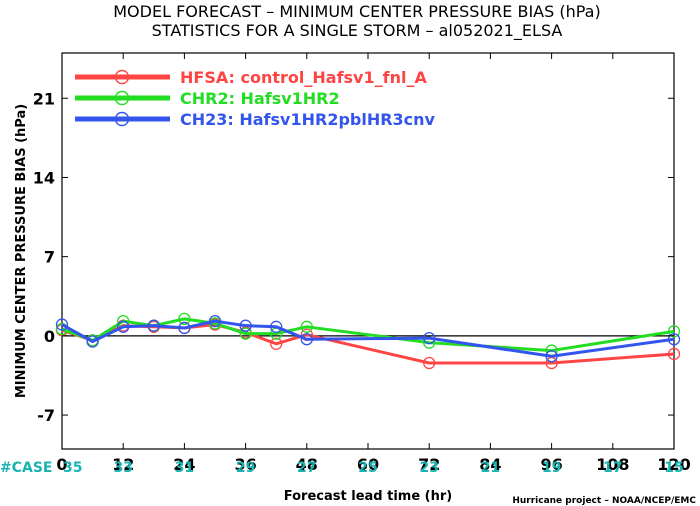 The width and height of the screenshot is (700, 506). Describe the element at coordinates (49, 336) in the screenshot. I see `y-tick-label: 0` at that location.